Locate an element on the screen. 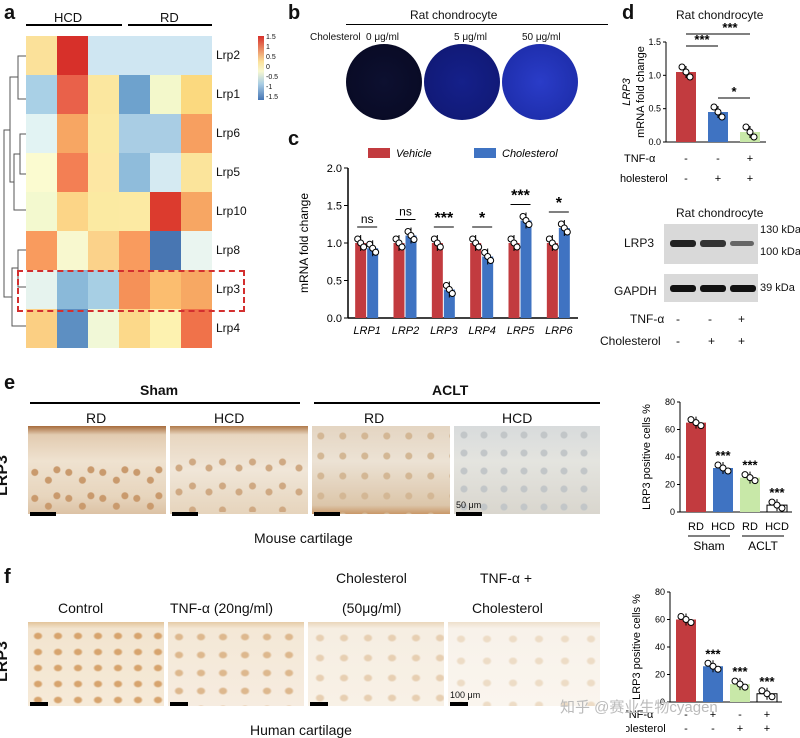 This screenshot has height=738, width=800. dendrogram is located at coordinates (14, 191).